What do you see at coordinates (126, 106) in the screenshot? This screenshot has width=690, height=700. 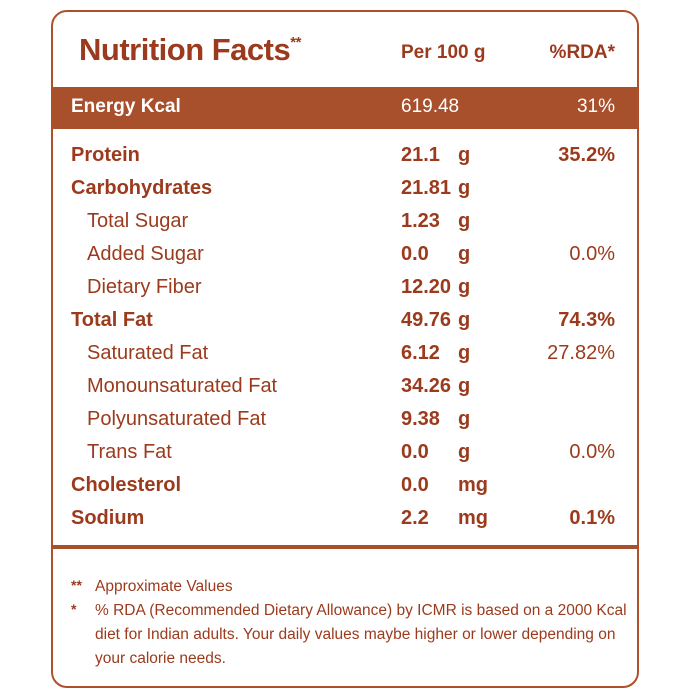 I see `energy-label: Energy Kcal` at bounding box center [126, 106].